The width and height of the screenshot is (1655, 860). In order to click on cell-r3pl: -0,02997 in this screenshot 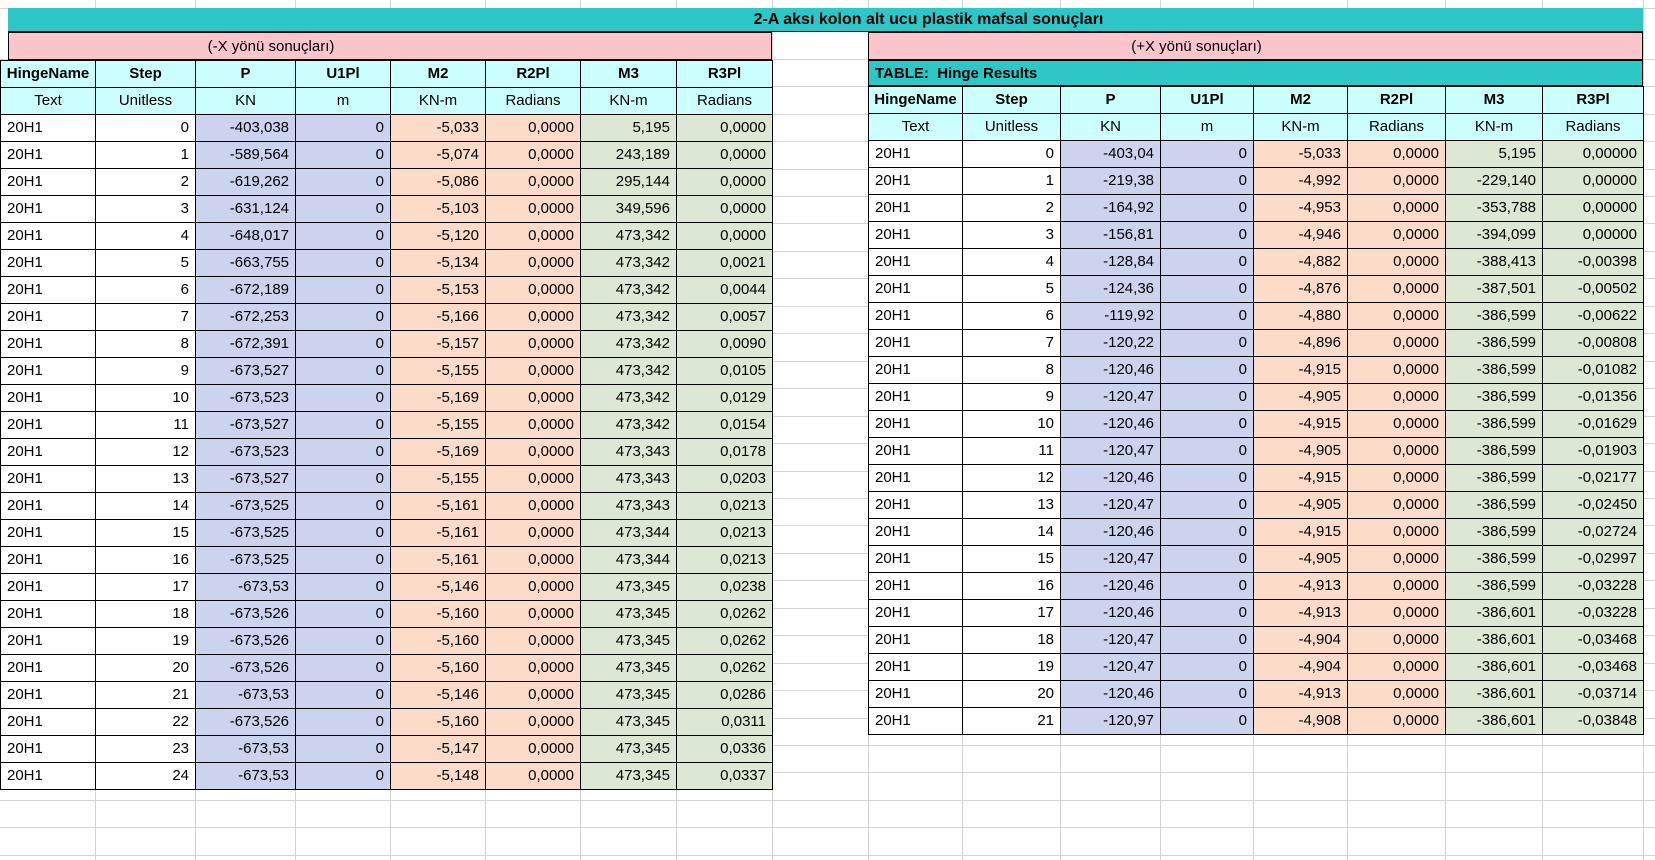, I will do `click(1593, 559)`.